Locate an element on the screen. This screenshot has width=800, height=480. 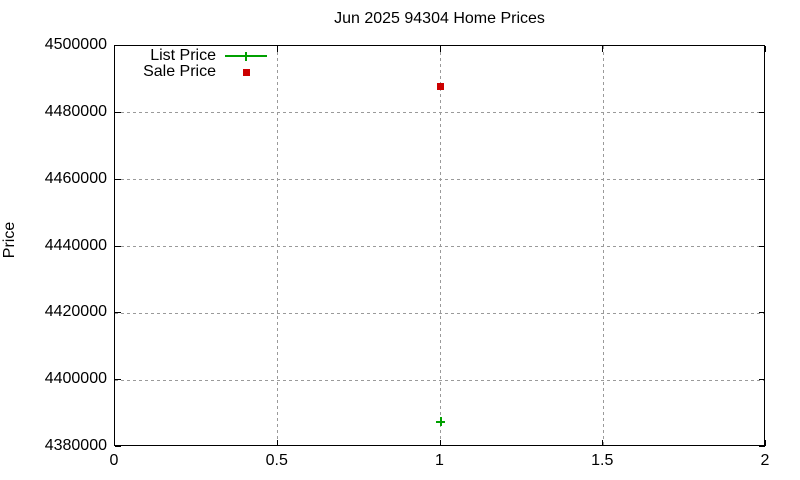
y-tick-label: 4440000 is located at coordinates (75, 245).